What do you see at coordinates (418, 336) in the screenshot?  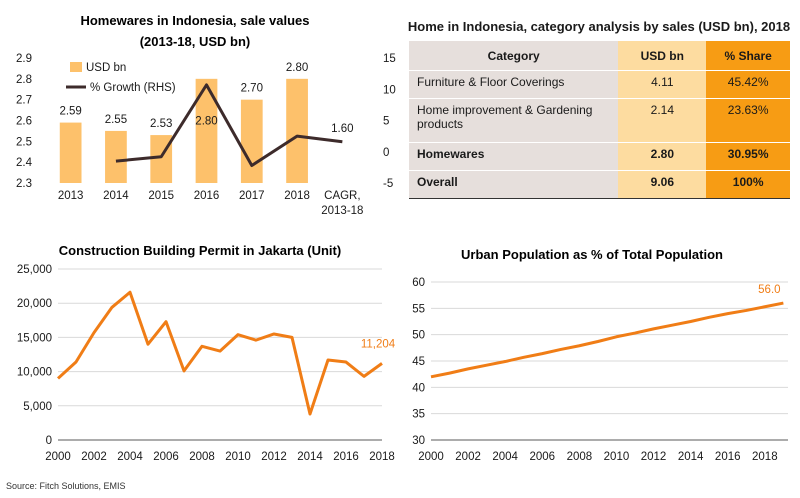 I see `y-tick-label: 50` at bounding box center [418, 336].